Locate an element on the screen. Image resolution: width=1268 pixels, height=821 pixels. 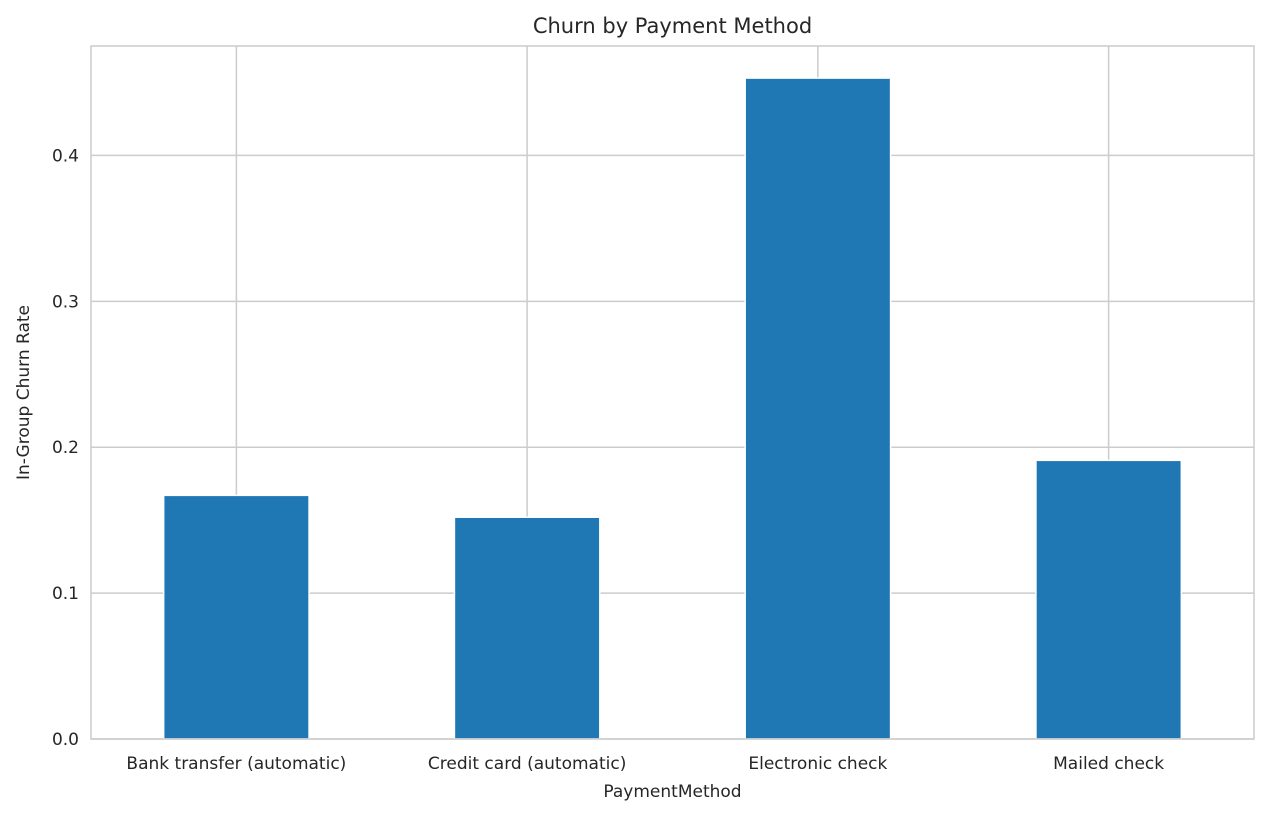
y-tick-label: 0.4 is located at coordinates (65, 156).